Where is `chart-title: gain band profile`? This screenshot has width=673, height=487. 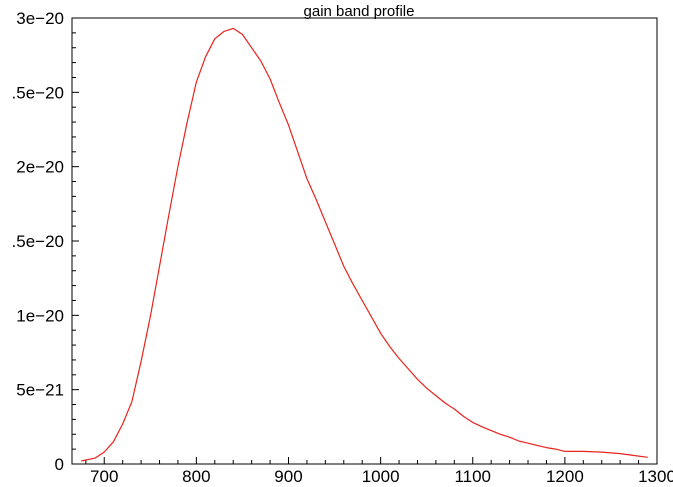
chart-title: gain band profile is located at coordinates (359, 11).